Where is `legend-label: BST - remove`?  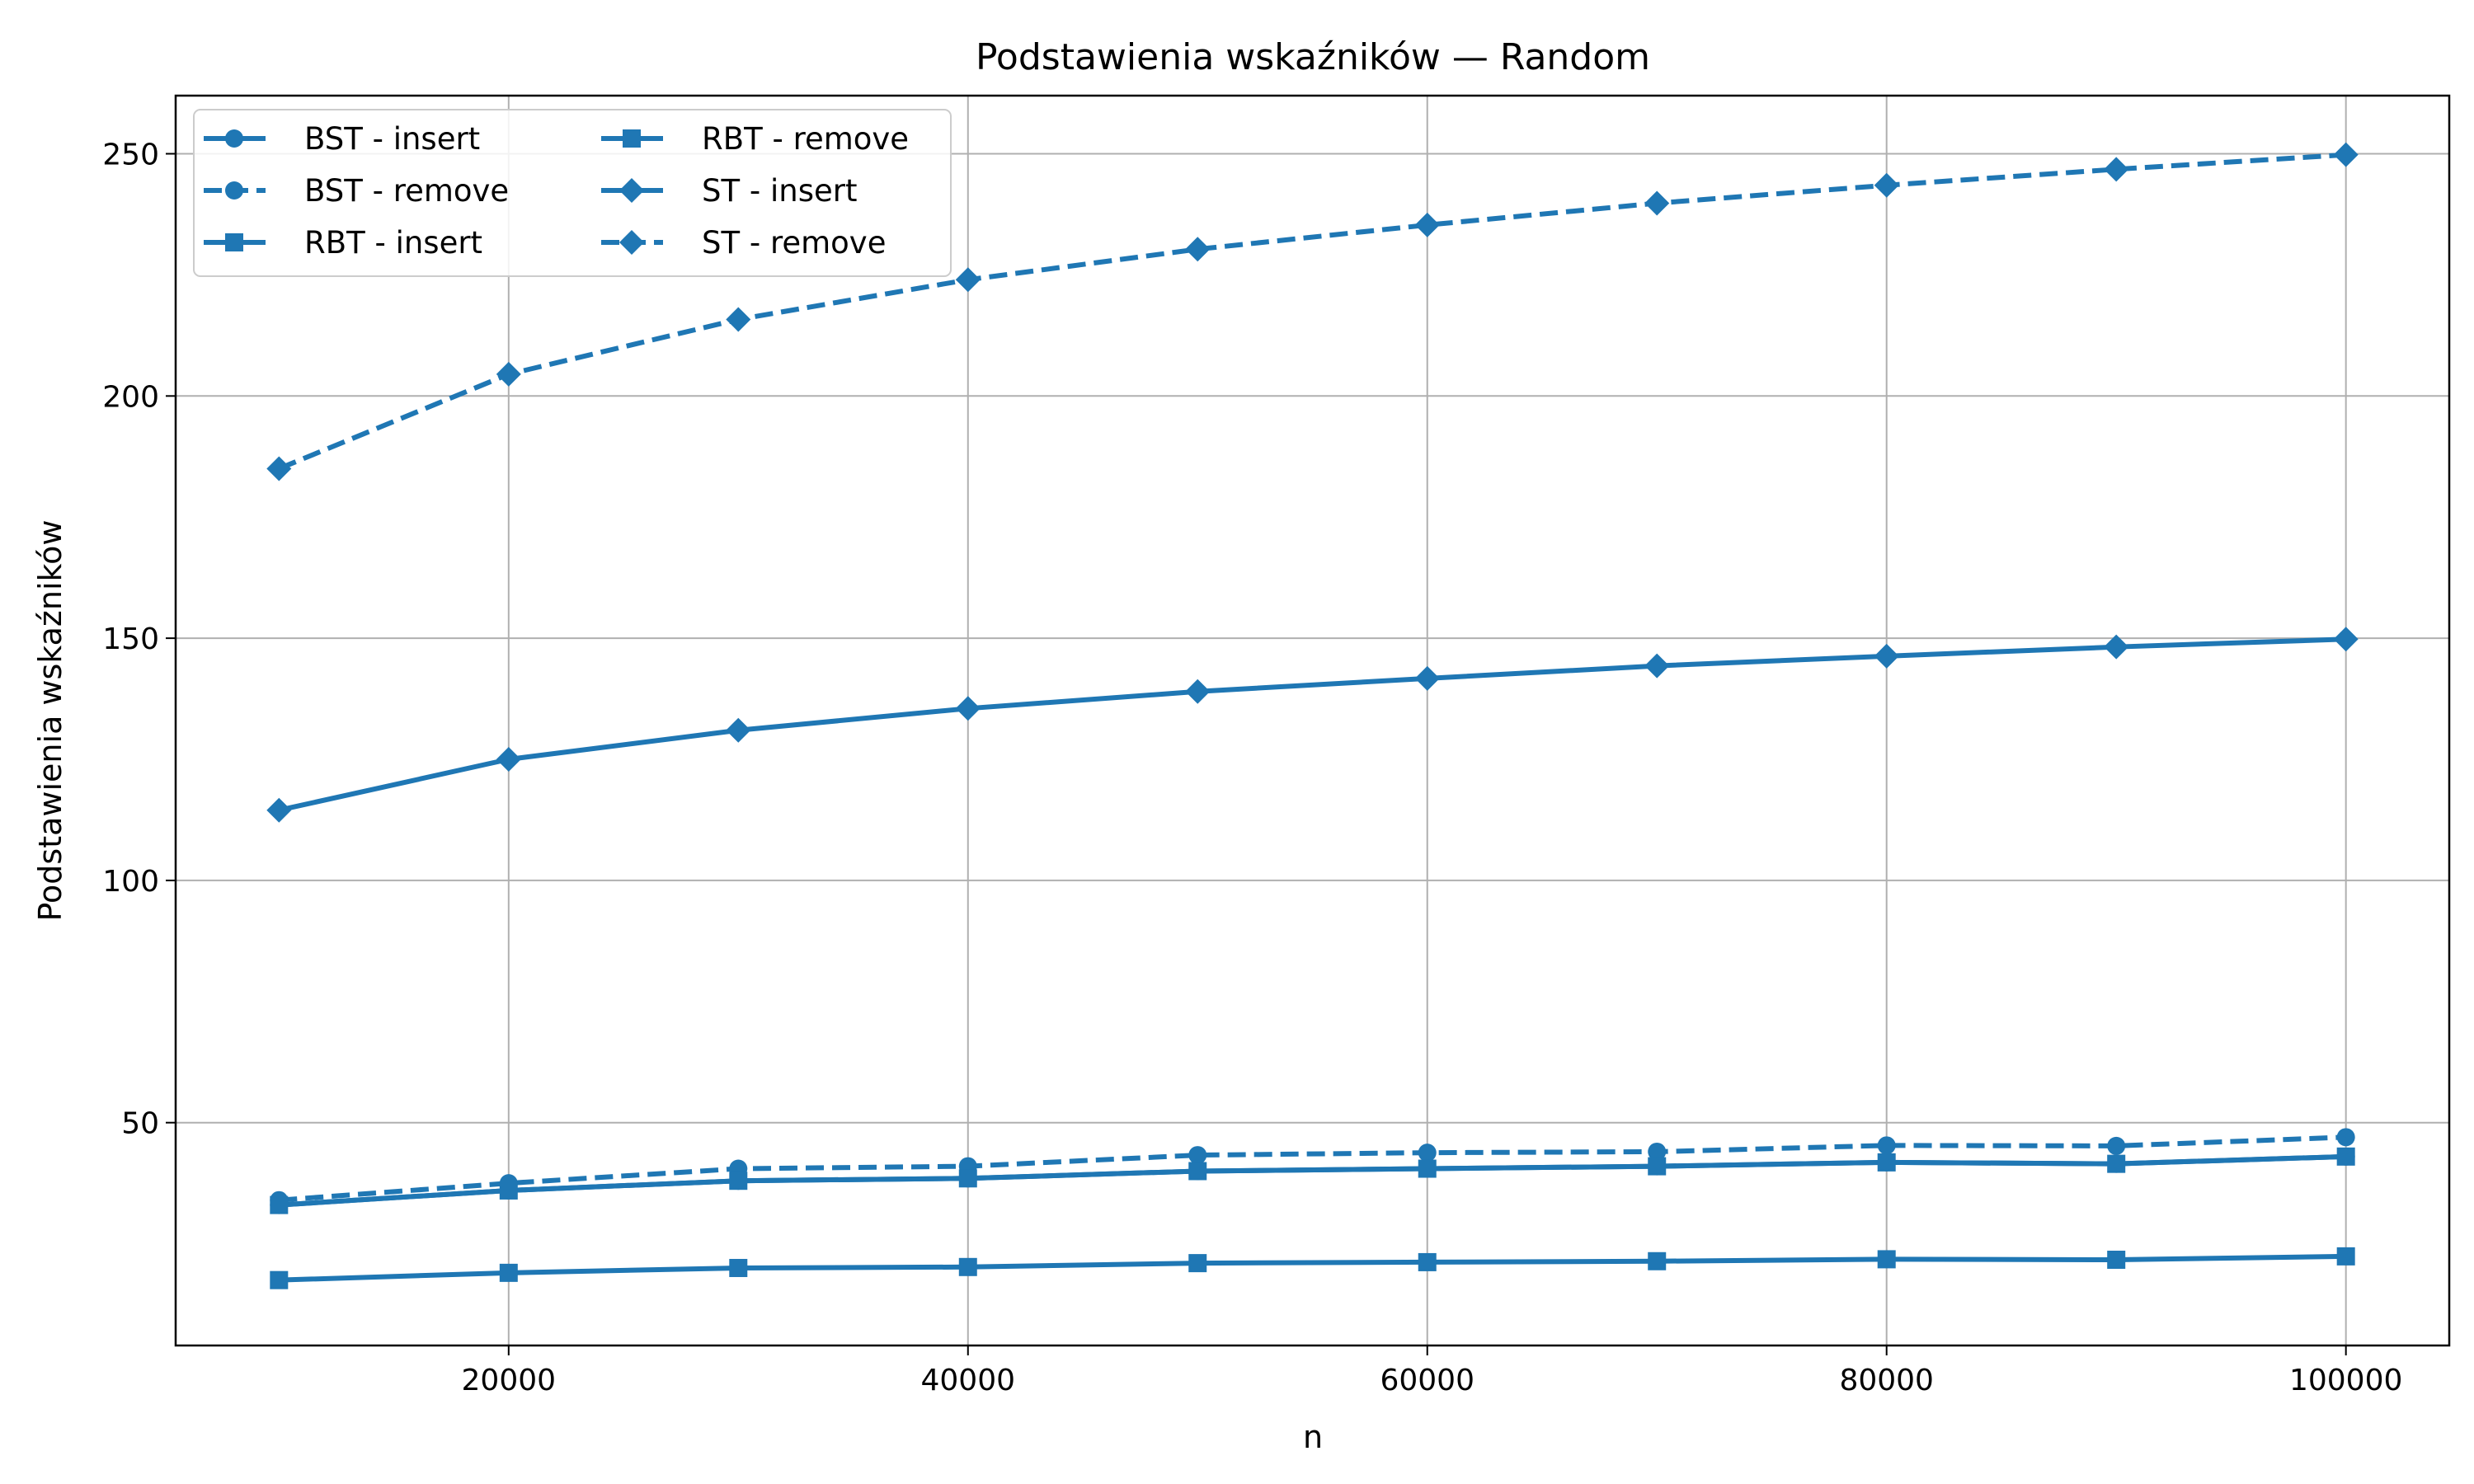
legend-label: BST - remove is located at coordinates (406, 191).